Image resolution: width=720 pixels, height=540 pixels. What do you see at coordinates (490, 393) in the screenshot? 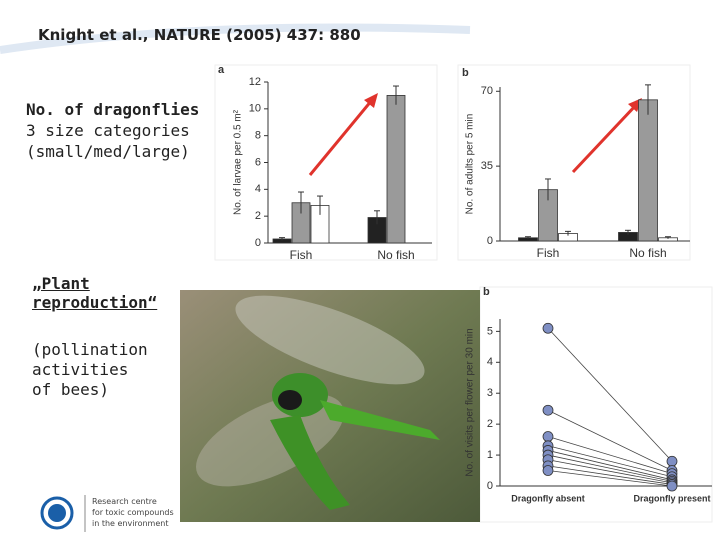
I see `y-tick-label: 3` at bounding box center [490, 393].